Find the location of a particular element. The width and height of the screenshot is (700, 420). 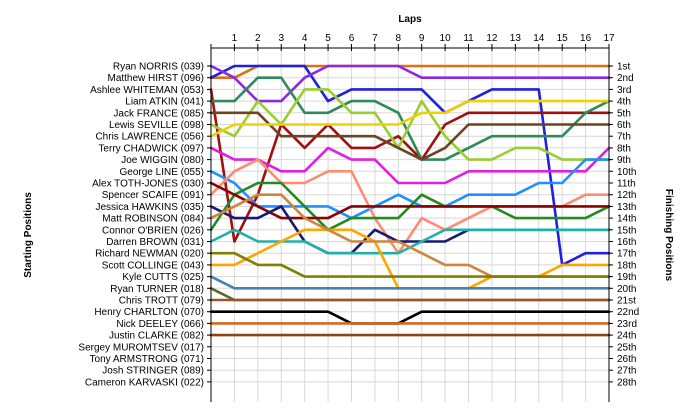

x-tick-label: 3 is located at coordinates (281, 38).